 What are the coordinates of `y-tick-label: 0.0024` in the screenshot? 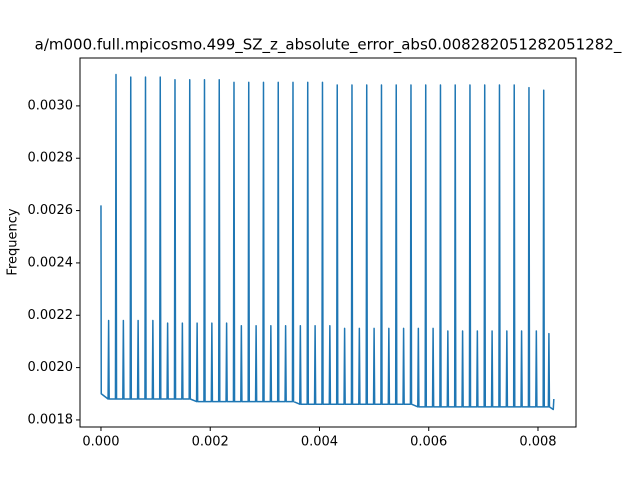 It's located at (51, 262).